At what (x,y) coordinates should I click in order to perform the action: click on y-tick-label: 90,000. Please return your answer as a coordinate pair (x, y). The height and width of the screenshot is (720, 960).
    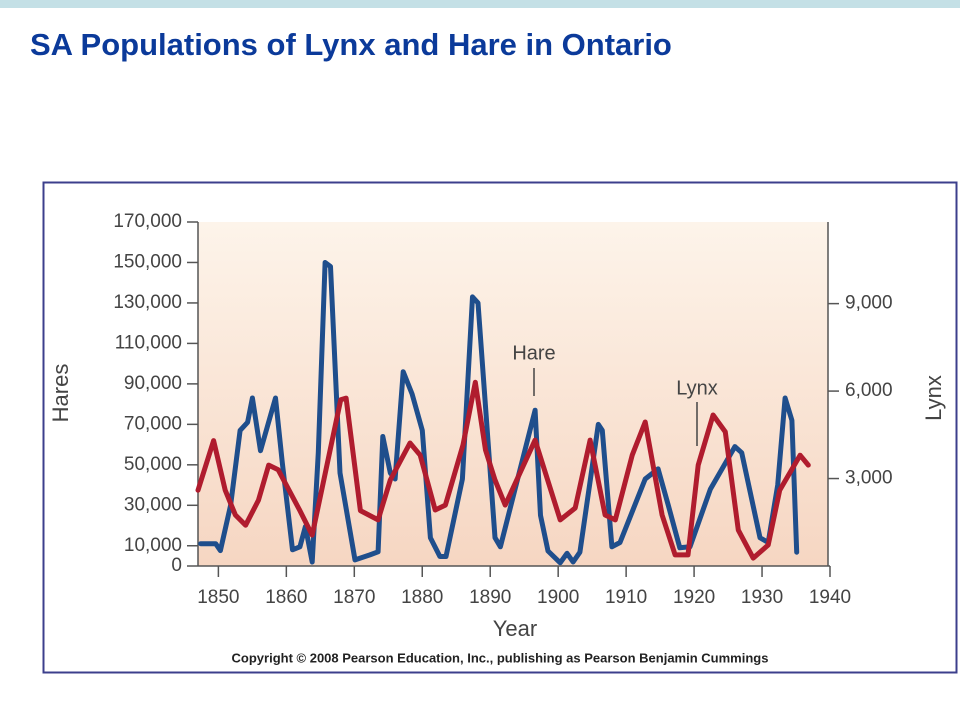
    Looking at the image, I should click on (153, 383).